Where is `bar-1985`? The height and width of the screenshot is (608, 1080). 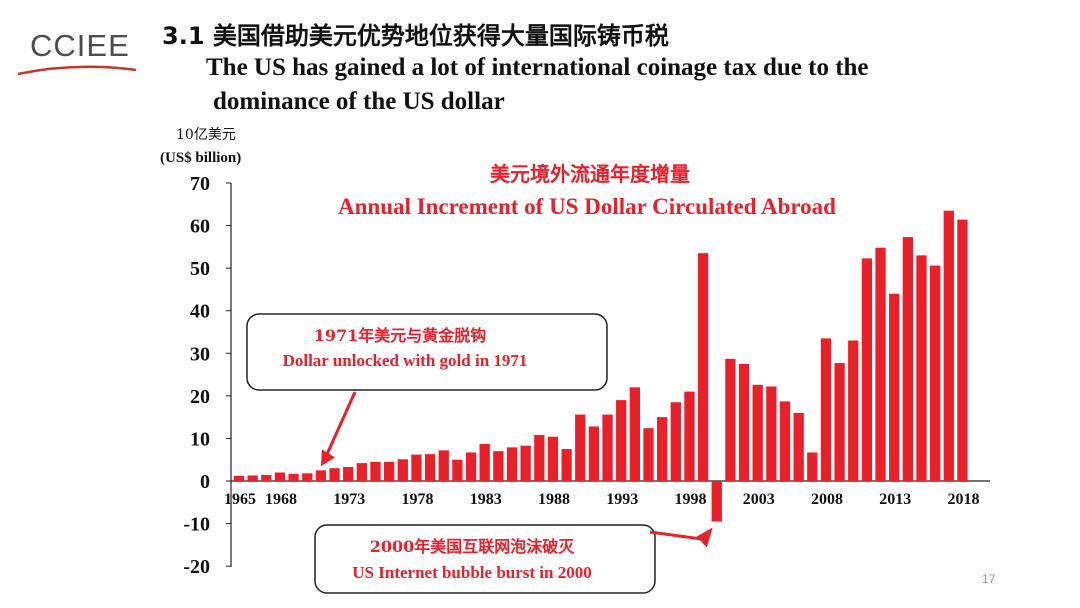 bar-1985 is located at coordinates (512, 464).